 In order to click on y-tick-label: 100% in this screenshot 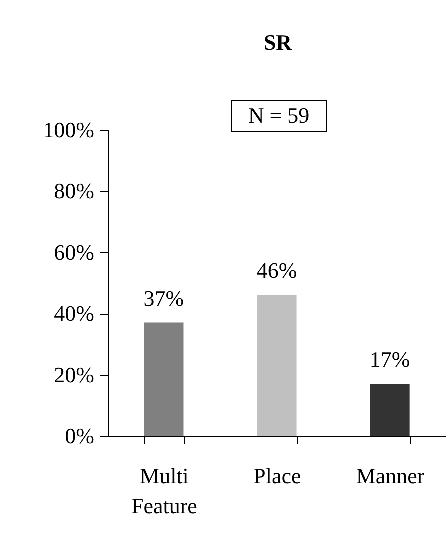, I will do `click(68, 130)`.